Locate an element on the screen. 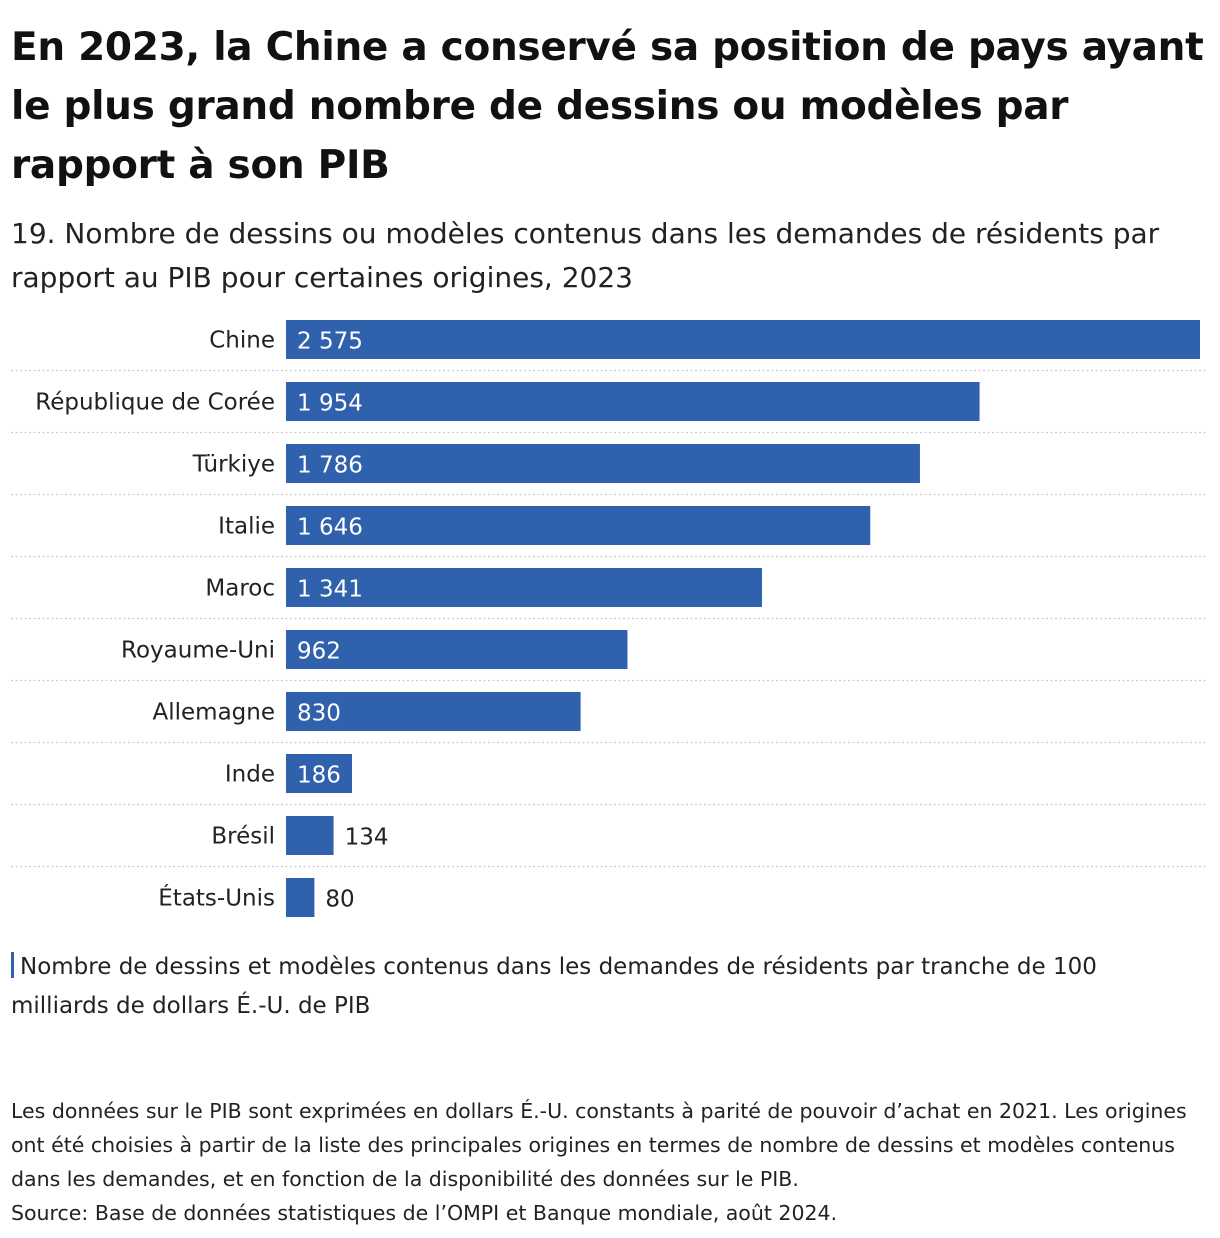 This screenshot has height=1238, width=1220. category-label: Inde is located at coordinates (250, 775).